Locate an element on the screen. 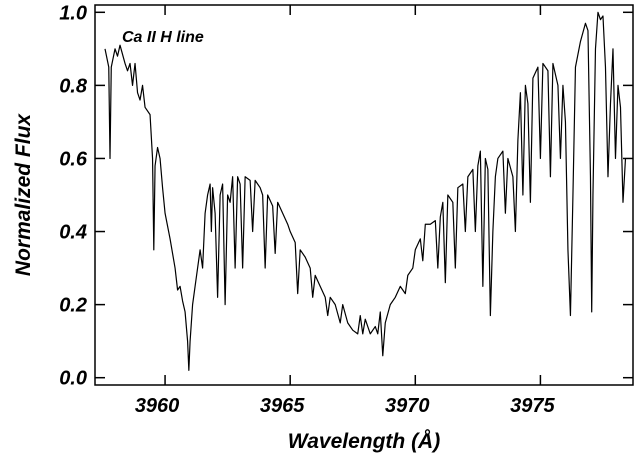 The width and height of the screenshot is (639, 461). y-axis-label: Normalized Flux is located at coordinates (23, 195).